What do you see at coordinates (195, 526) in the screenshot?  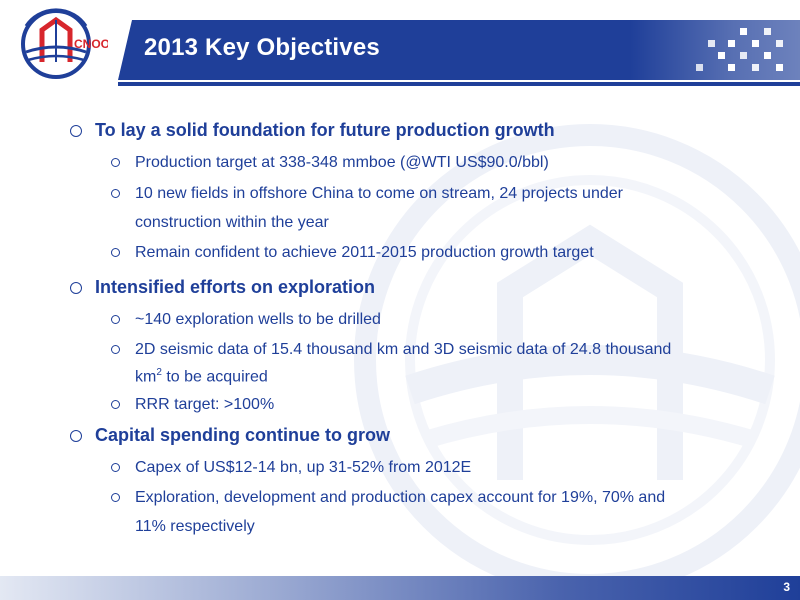 I see `list-item-continuation: 11% respectively` at bounding box center [195, 526].